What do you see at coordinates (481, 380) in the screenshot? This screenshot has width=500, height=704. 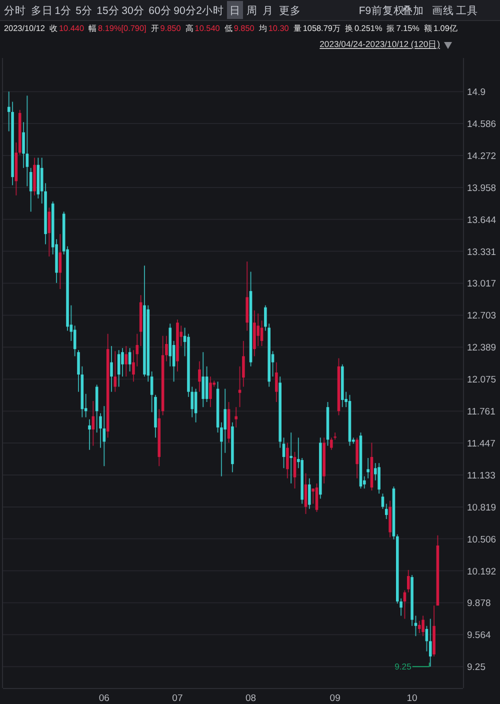 I see `y-tick-label: 12.075` at bounding box center [481, 380].